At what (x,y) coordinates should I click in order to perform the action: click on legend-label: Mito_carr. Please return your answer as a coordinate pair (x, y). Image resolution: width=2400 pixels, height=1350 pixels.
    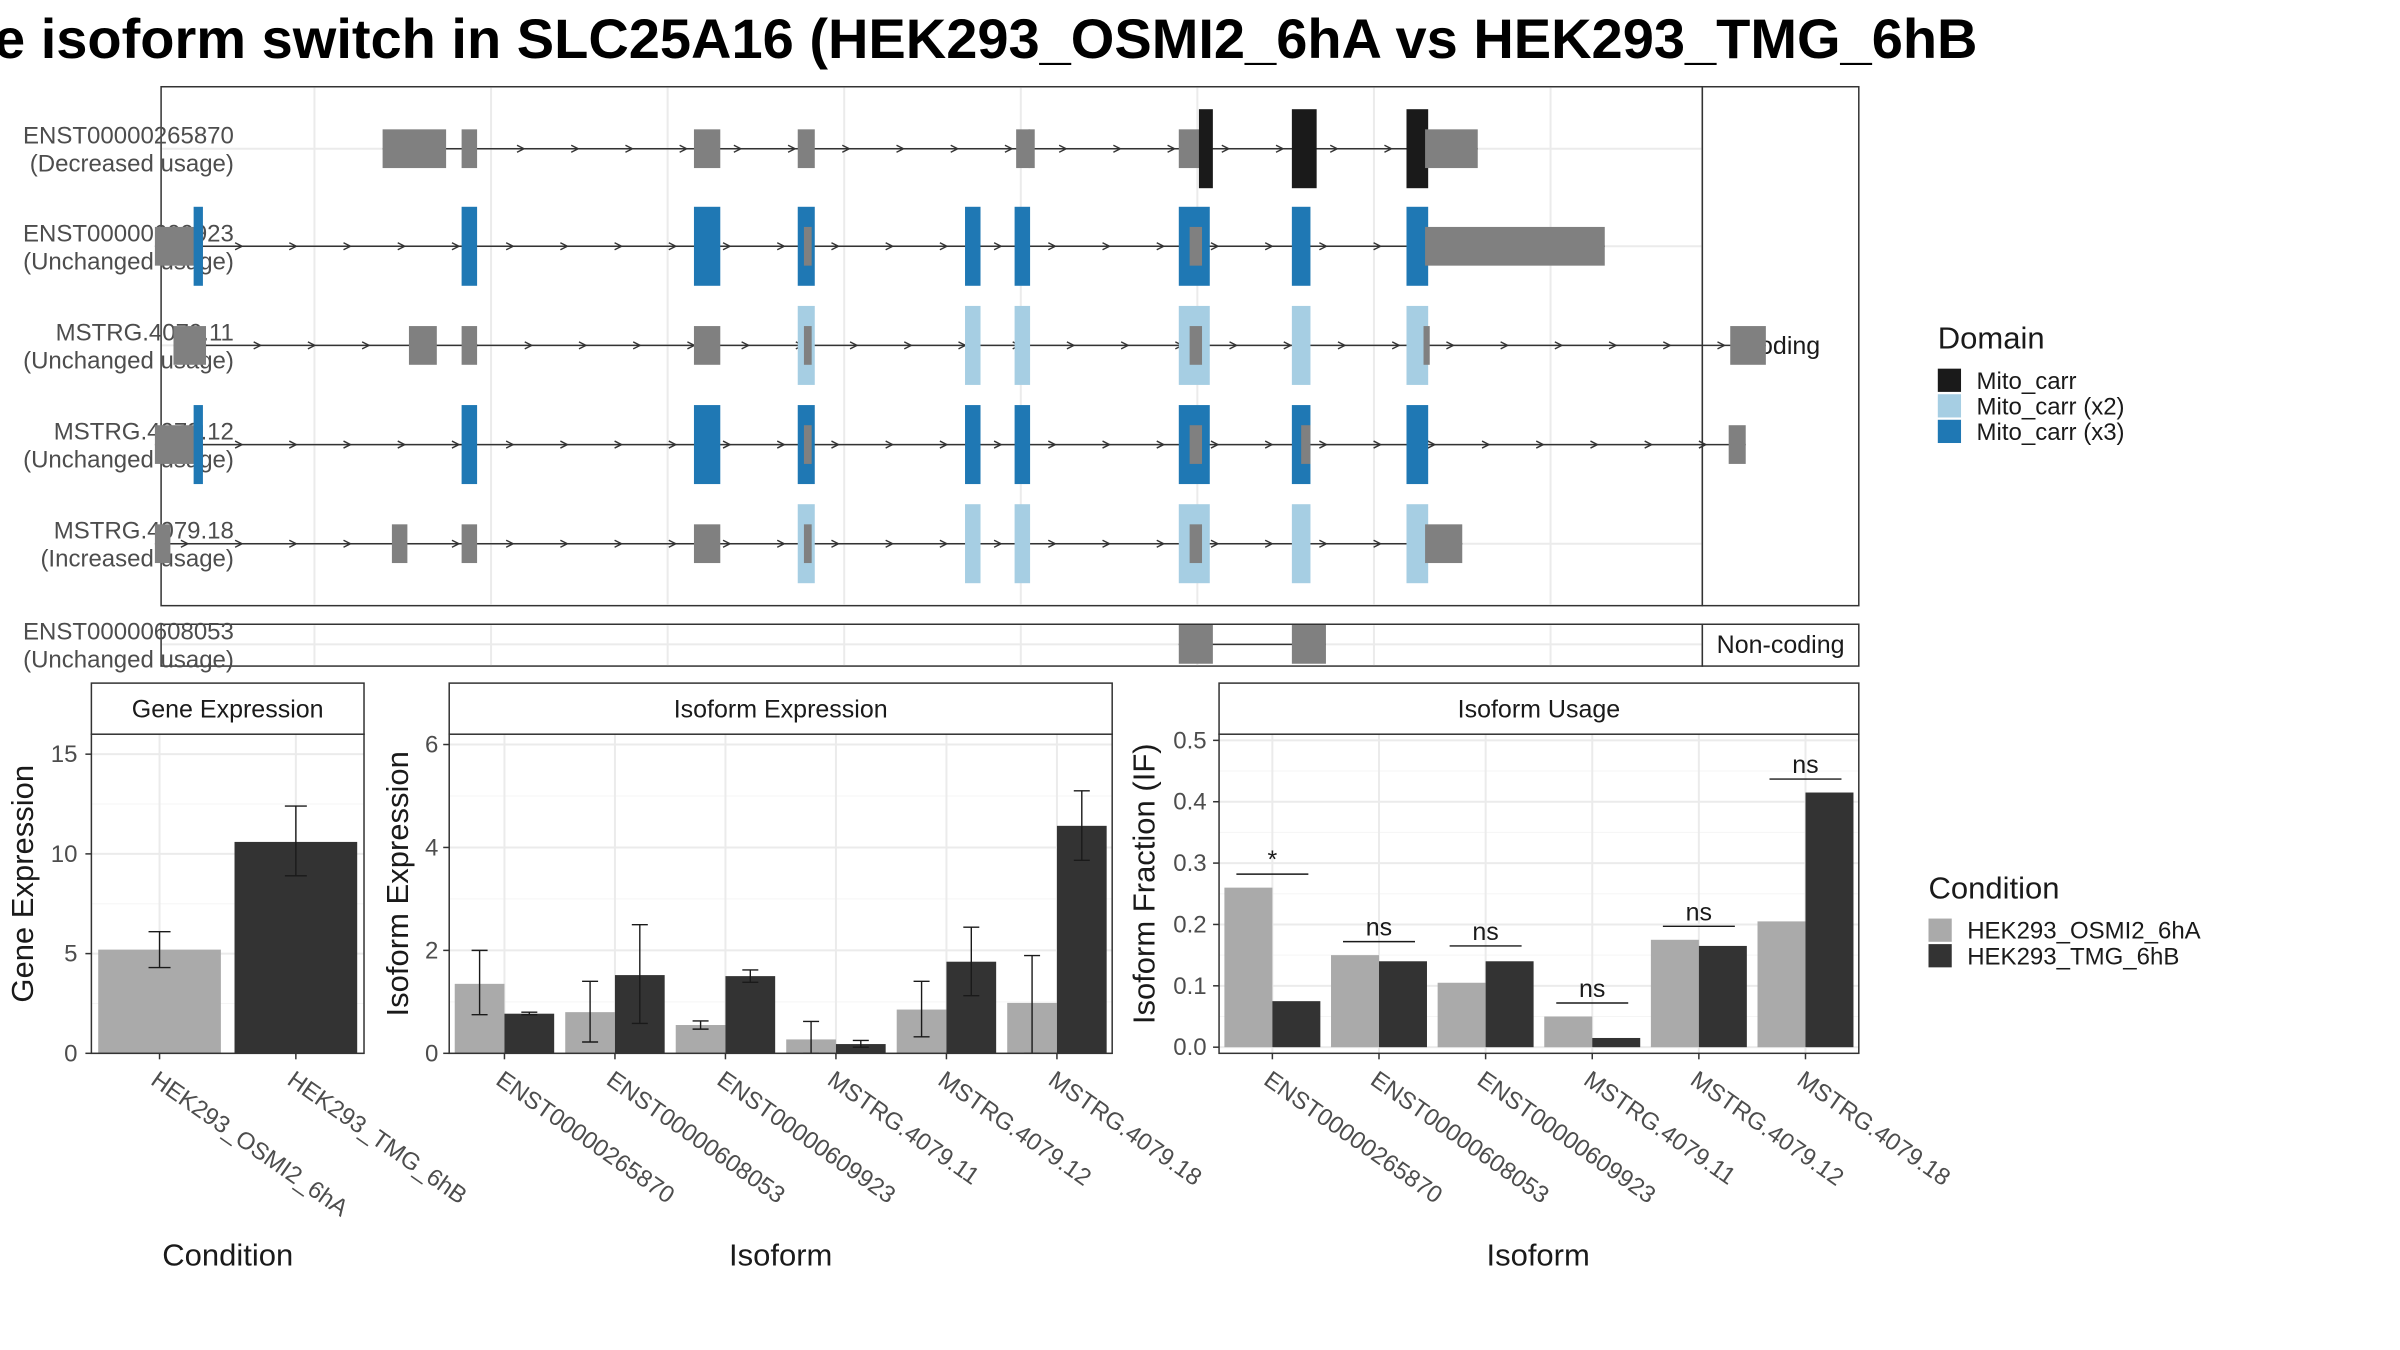
    Looking at the image, I should click on (2027, 381).